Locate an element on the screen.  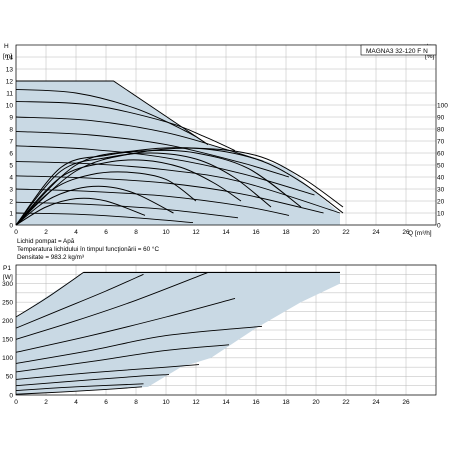
head-y-tick: 13 is located at coordinates (10, 69).